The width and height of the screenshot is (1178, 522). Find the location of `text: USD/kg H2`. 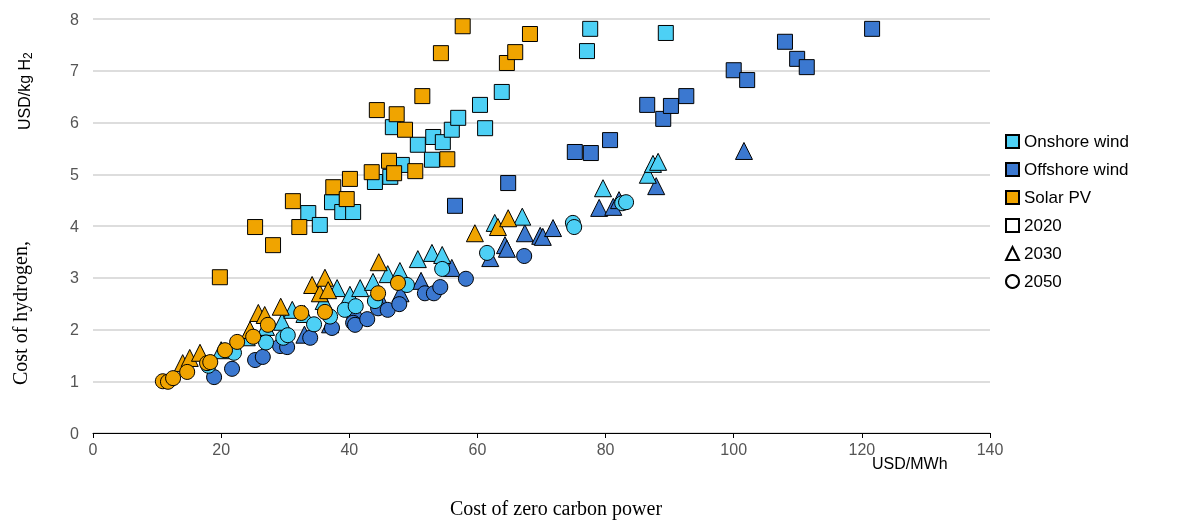

text: USD/kg H2 is located at coordinates (25, 90).